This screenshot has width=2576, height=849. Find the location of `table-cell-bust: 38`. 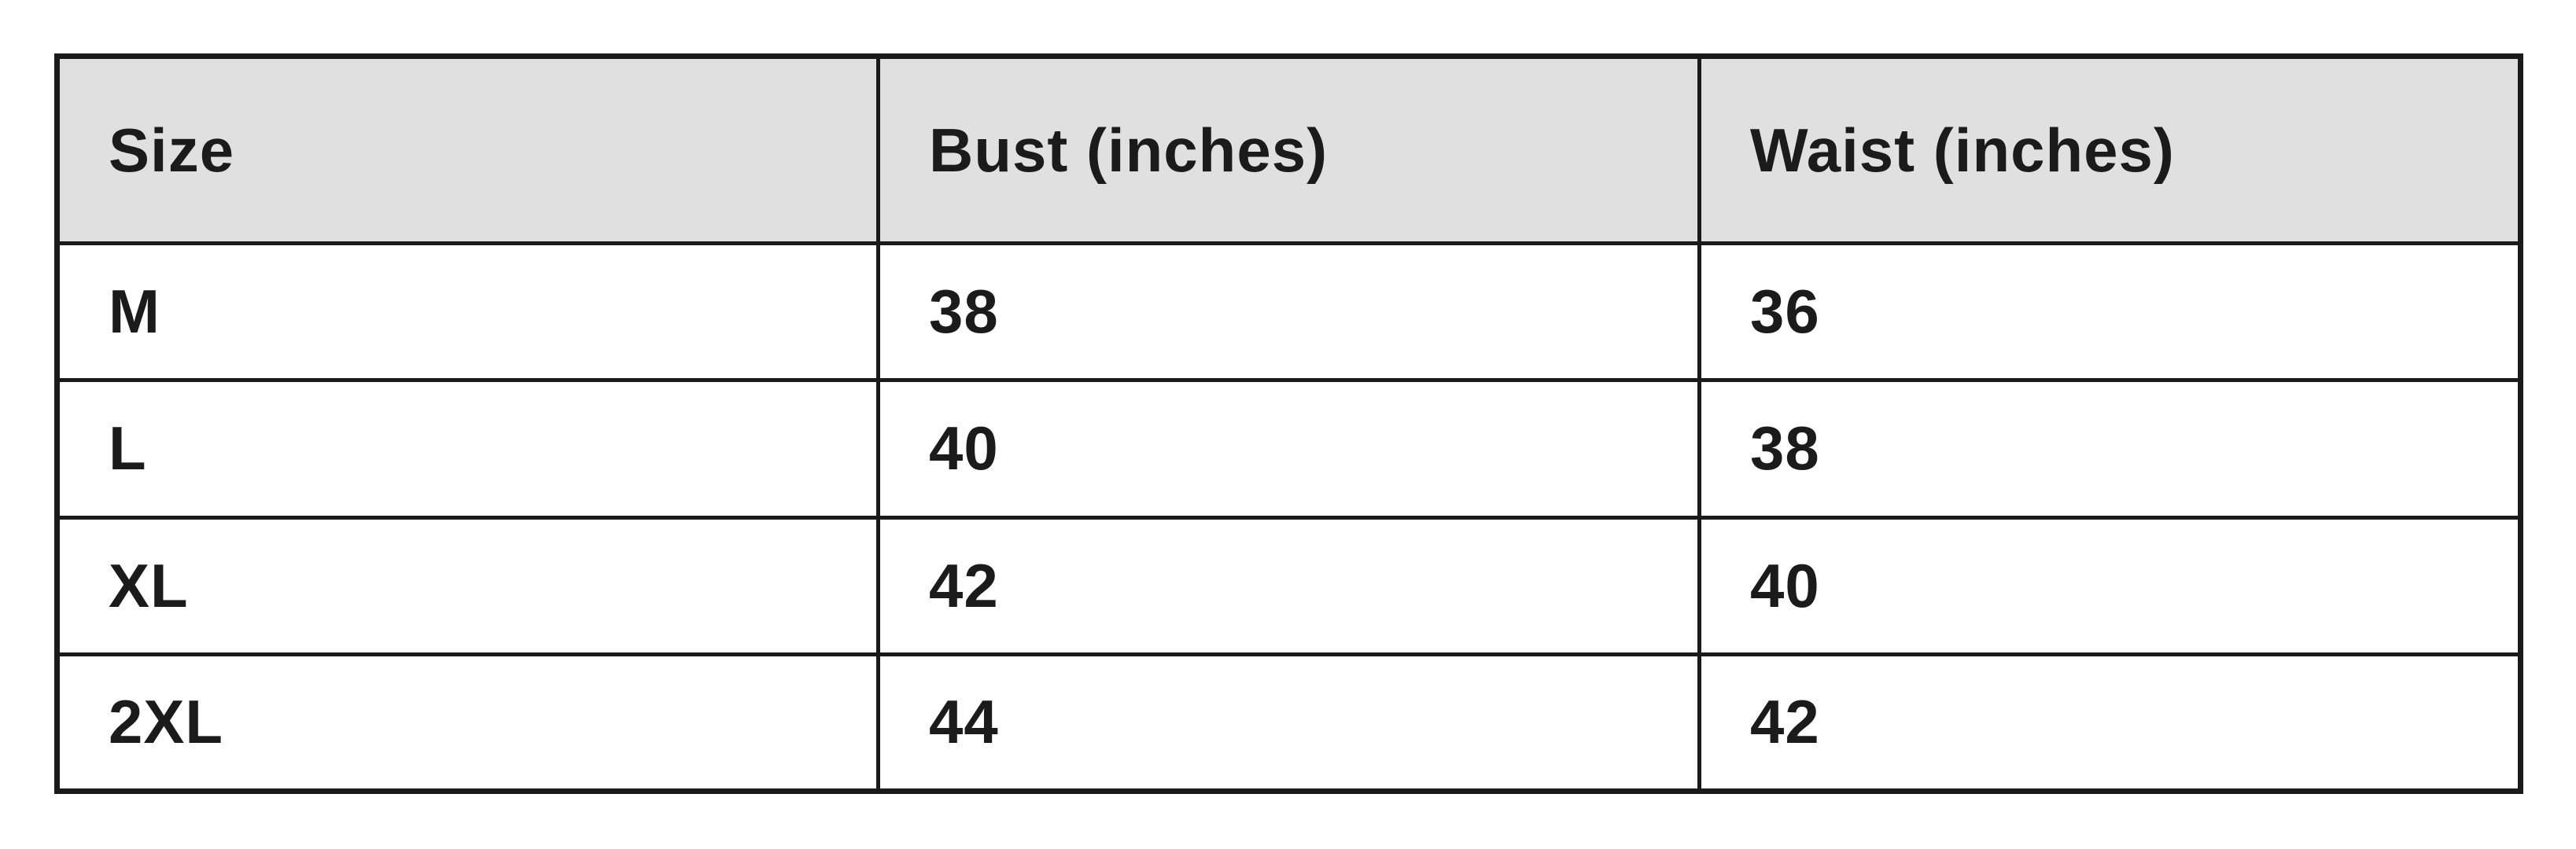

table-cell-bust: 38 is located at coordinates (1288, 312).